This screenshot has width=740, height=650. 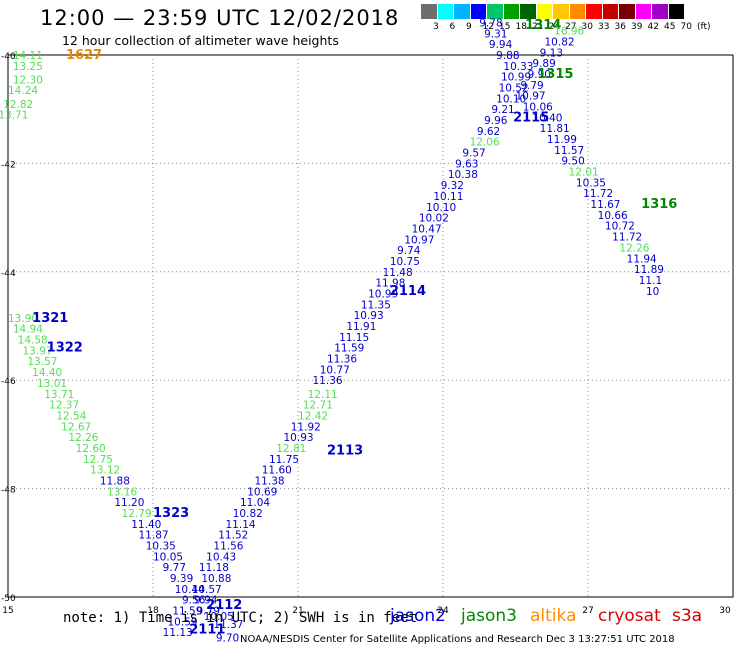 I want to click on wave-height-label: 14.24, so click(x=23, y=91).